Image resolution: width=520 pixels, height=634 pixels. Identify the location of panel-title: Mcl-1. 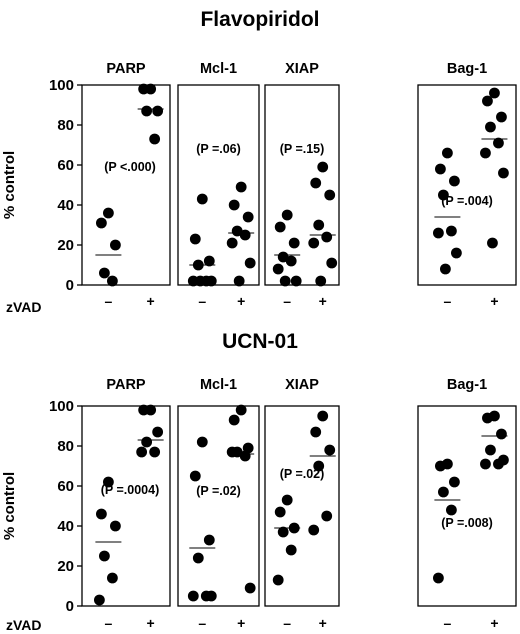
(218, 69).